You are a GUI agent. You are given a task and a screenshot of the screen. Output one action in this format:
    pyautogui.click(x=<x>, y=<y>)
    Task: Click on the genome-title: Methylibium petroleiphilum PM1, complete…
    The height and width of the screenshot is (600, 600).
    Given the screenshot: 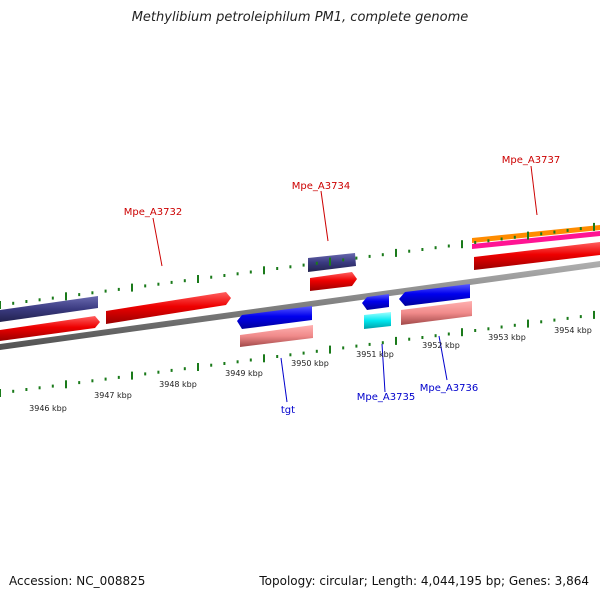 What is the action you would take?
    pyautogui.click(x=300, y=17)
    